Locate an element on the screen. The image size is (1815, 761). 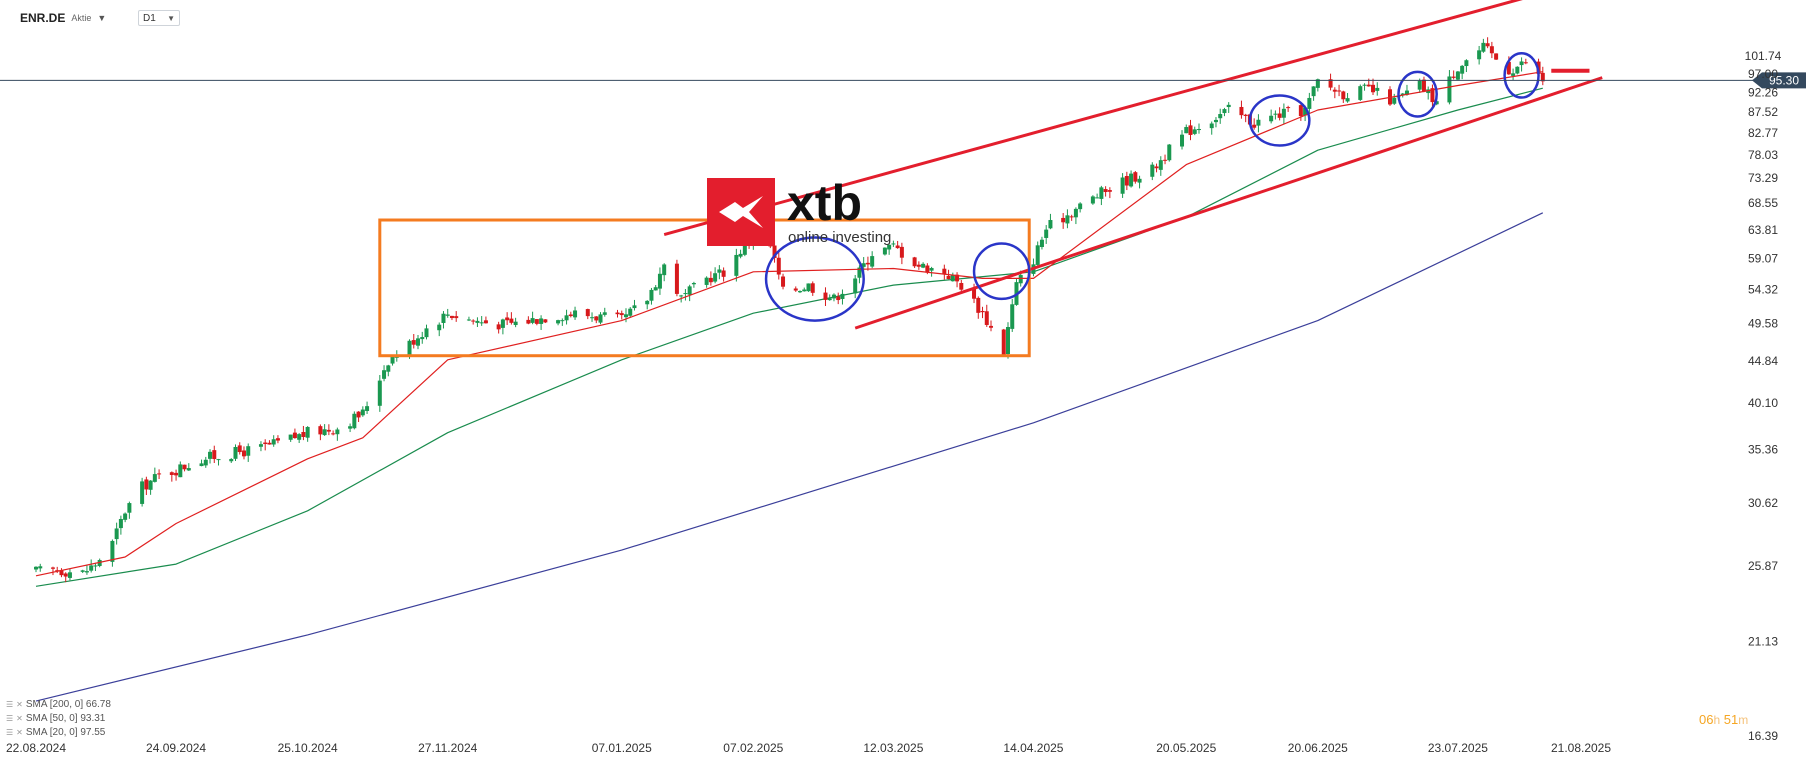
legend-item-sma-50: ☰ ✕ SMA [50, 0] 93.31 is located at coordinates (58, 719).